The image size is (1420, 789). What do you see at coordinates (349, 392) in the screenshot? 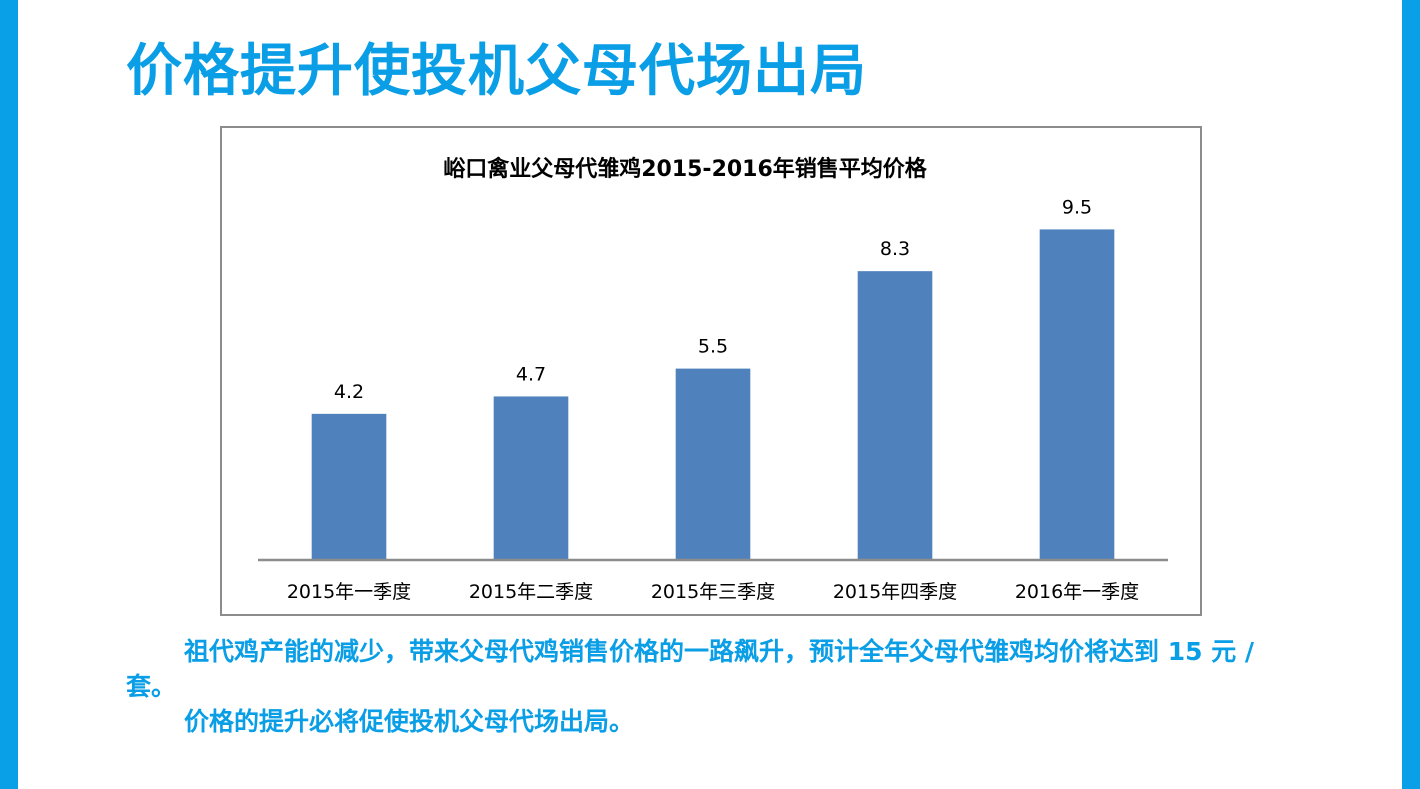
I see `data-label-1: 4.2` at bounding box center [349, 392].